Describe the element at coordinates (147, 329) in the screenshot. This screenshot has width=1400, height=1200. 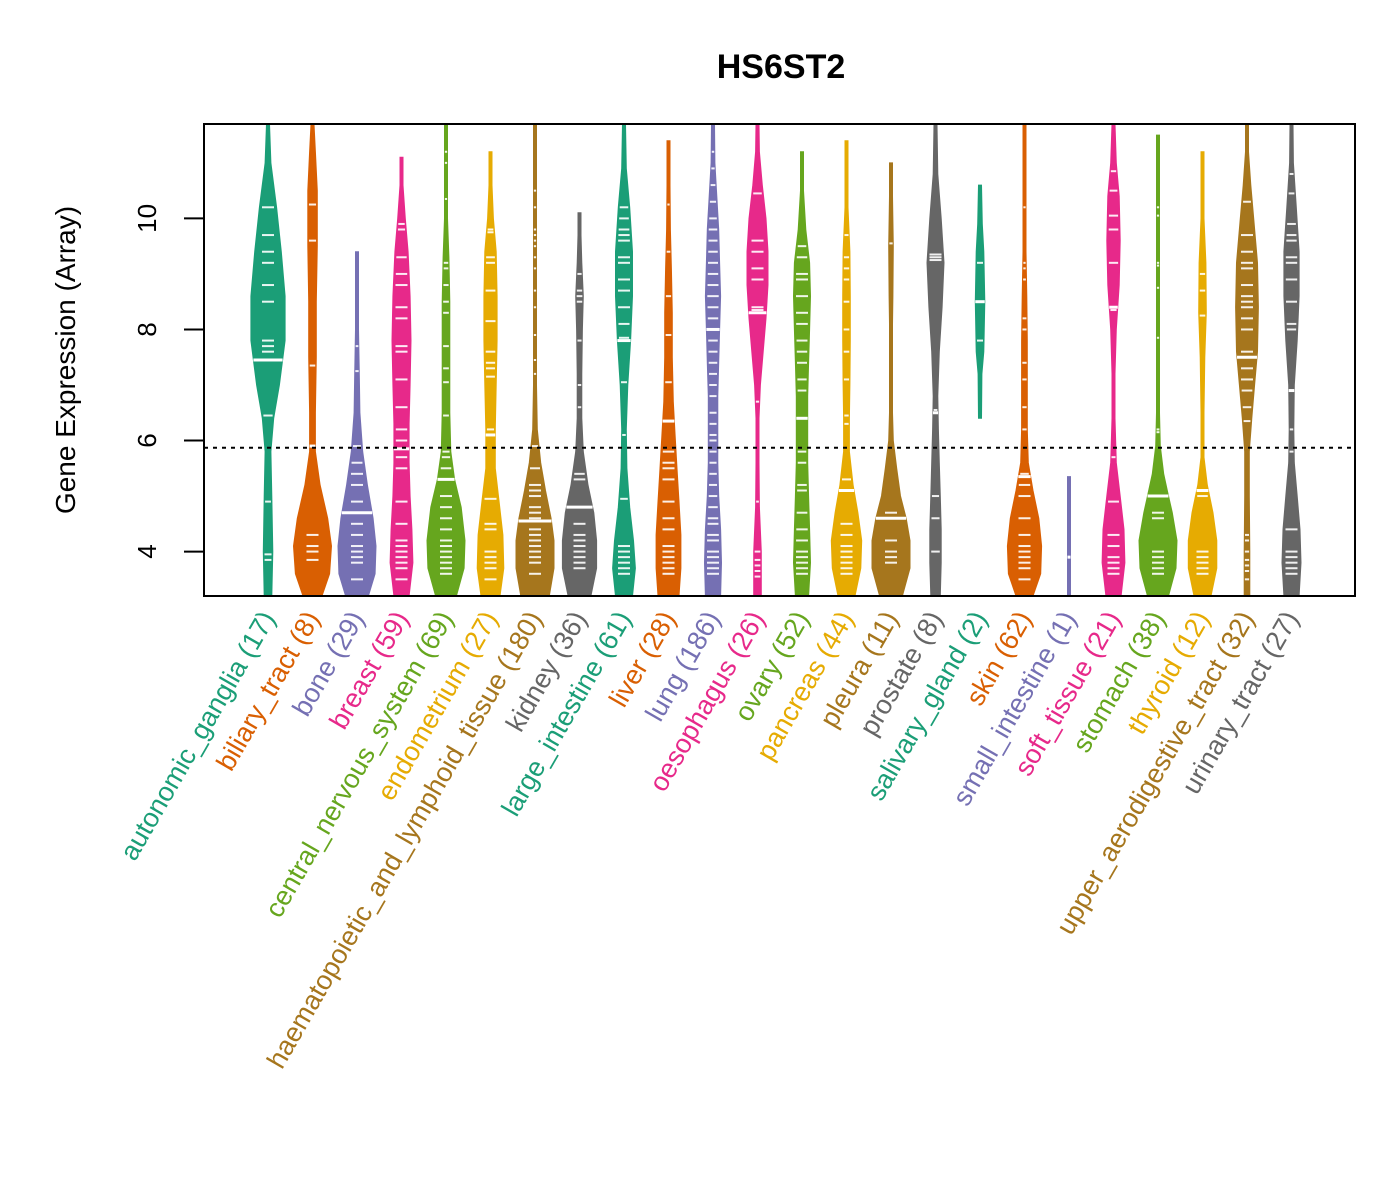
I see `y-tick-label: 8` at that location.